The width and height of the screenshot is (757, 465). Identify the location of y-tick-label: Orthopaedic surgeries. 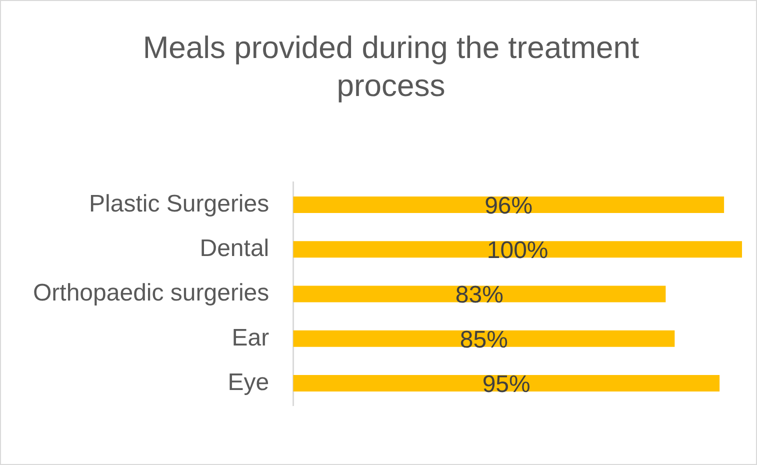
(151, 293).